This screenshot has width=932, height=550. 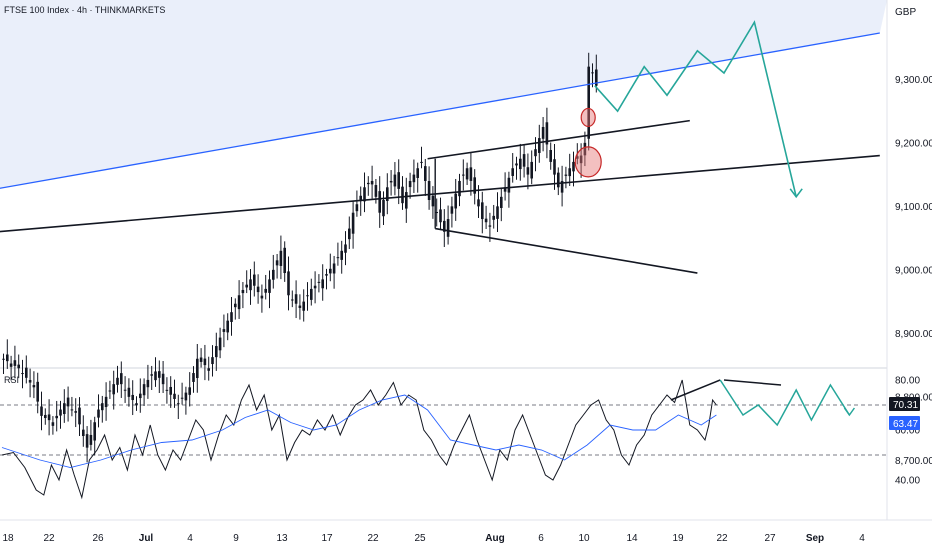 I want to click on price-tick-label: 9,100.00, so click(x=913, y=207).